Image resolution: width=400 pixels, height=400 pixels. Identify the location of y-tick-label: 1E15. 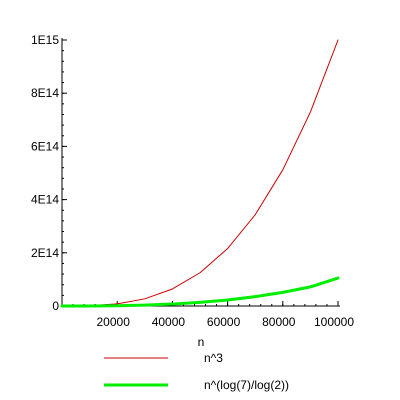
(45, 40).